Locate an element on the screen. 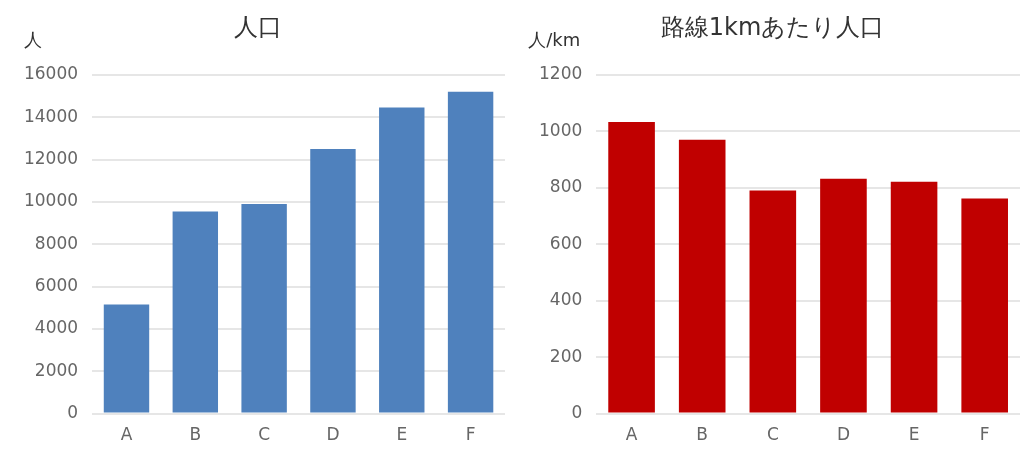  y-tick-label: 16000 is located at coordinates (51, 73).